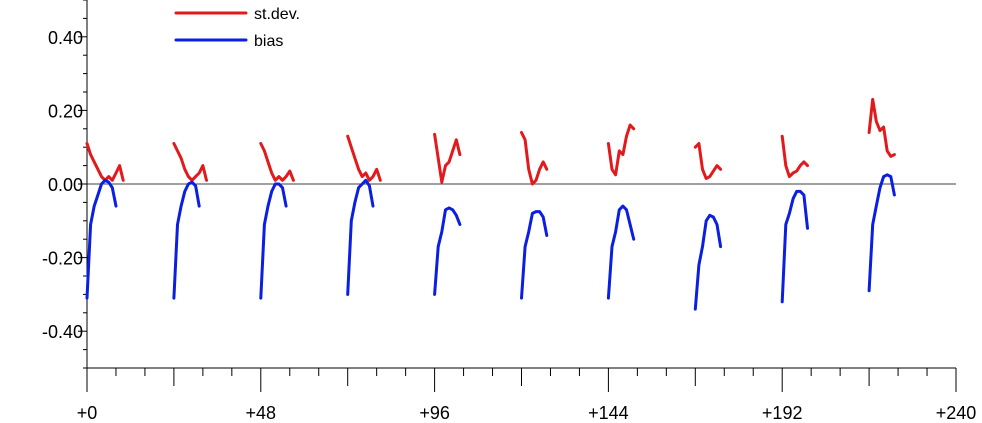  What do you see at coordinates (268, 41) in the screenshot?
I see `legend-label-bias: bias` at bounding box center [268, 41].